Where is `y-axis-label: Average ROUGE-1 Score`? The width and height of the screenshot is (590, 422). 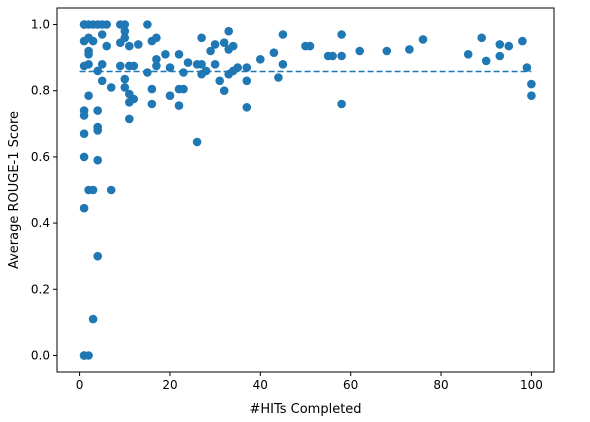 y-axis-label: Average ROUGE-1 Score is located at coordinates (14, 190).